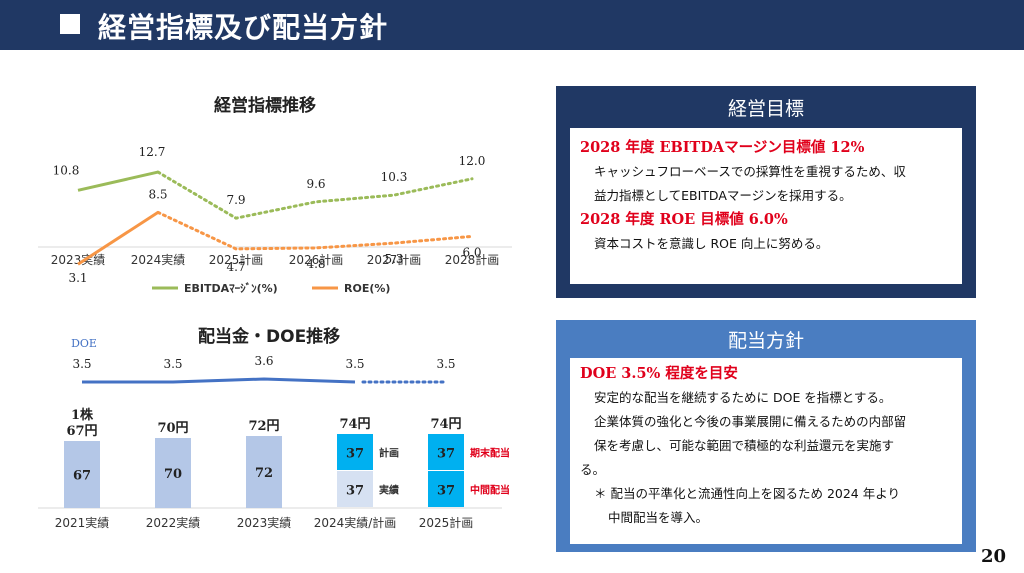 The height and width of the screenshot is (573, 1024). Describe the element at coordinates (472, 259) in the screenshot. I see `x-tick-label: 2028計画` at that location.